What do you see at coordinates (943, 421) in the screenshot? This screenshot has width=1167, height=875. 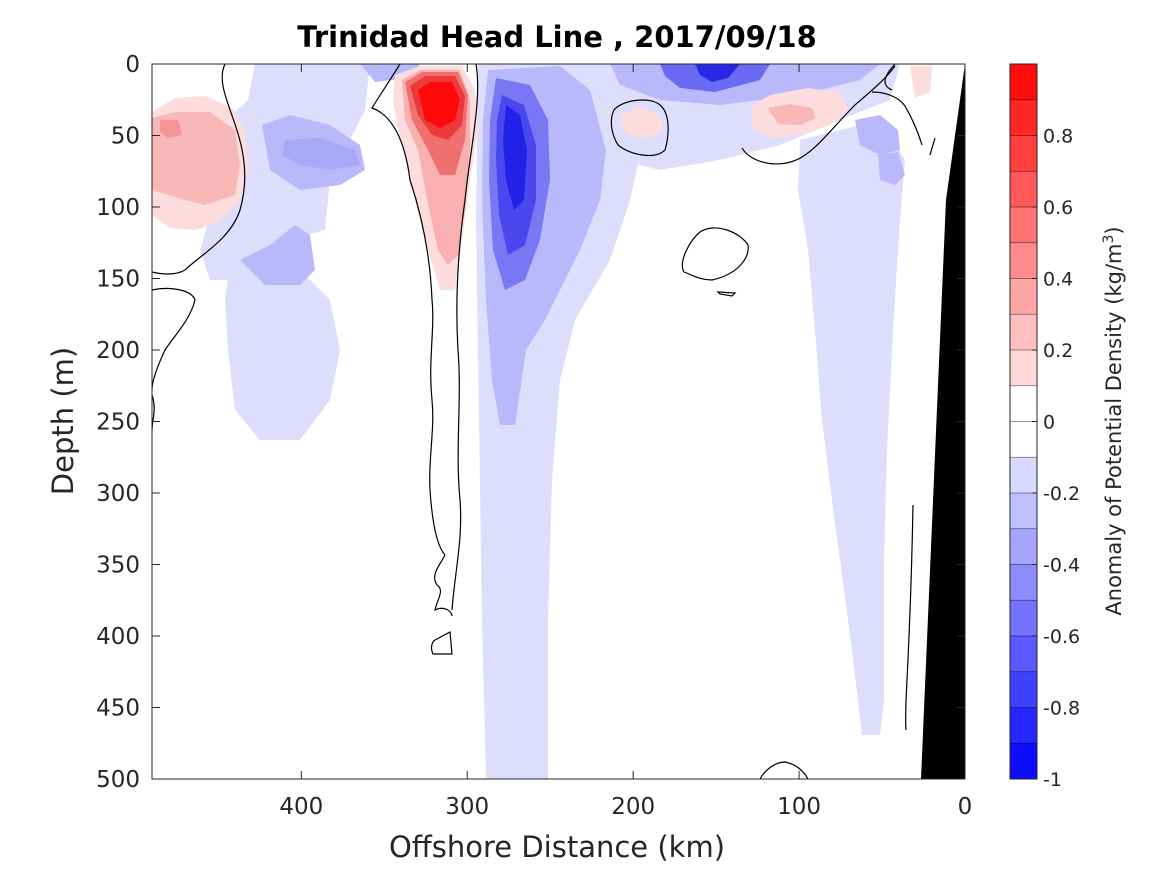 I see `bathymetry-seafloor` at bounding box center [943, 421].